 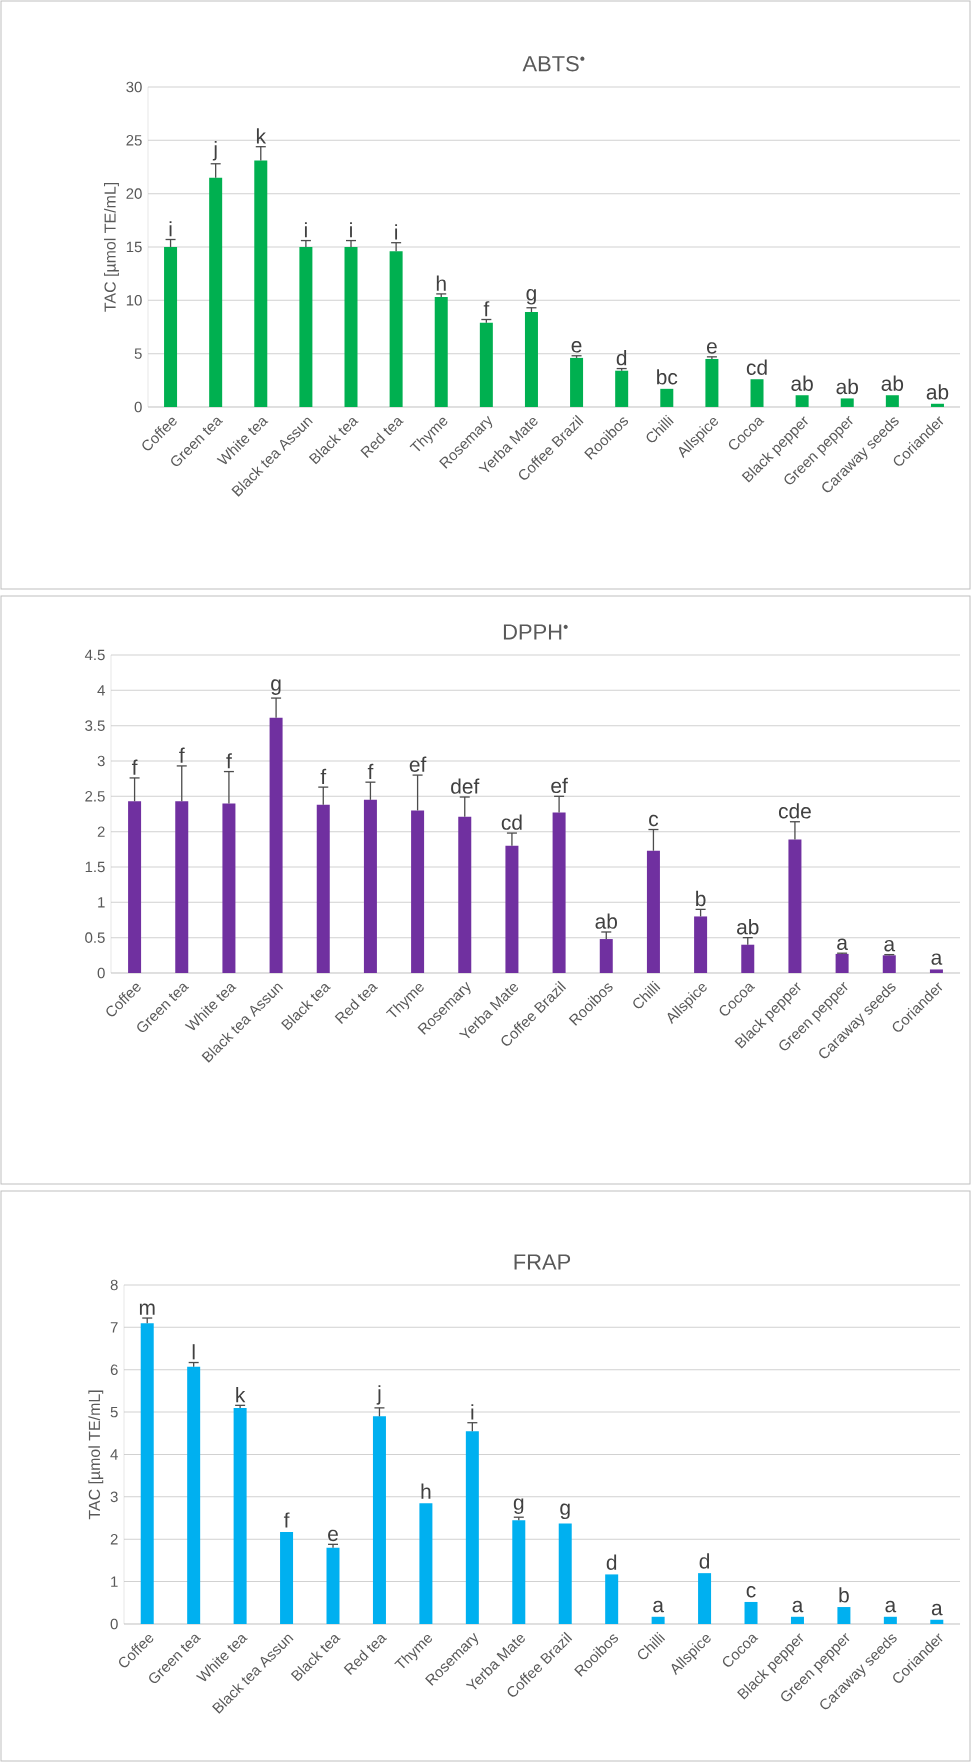 What do you see at coordinates (542, 1262) in the screenshot?
I see `chart-title: FRAP` at bounding box center [542, 1262].